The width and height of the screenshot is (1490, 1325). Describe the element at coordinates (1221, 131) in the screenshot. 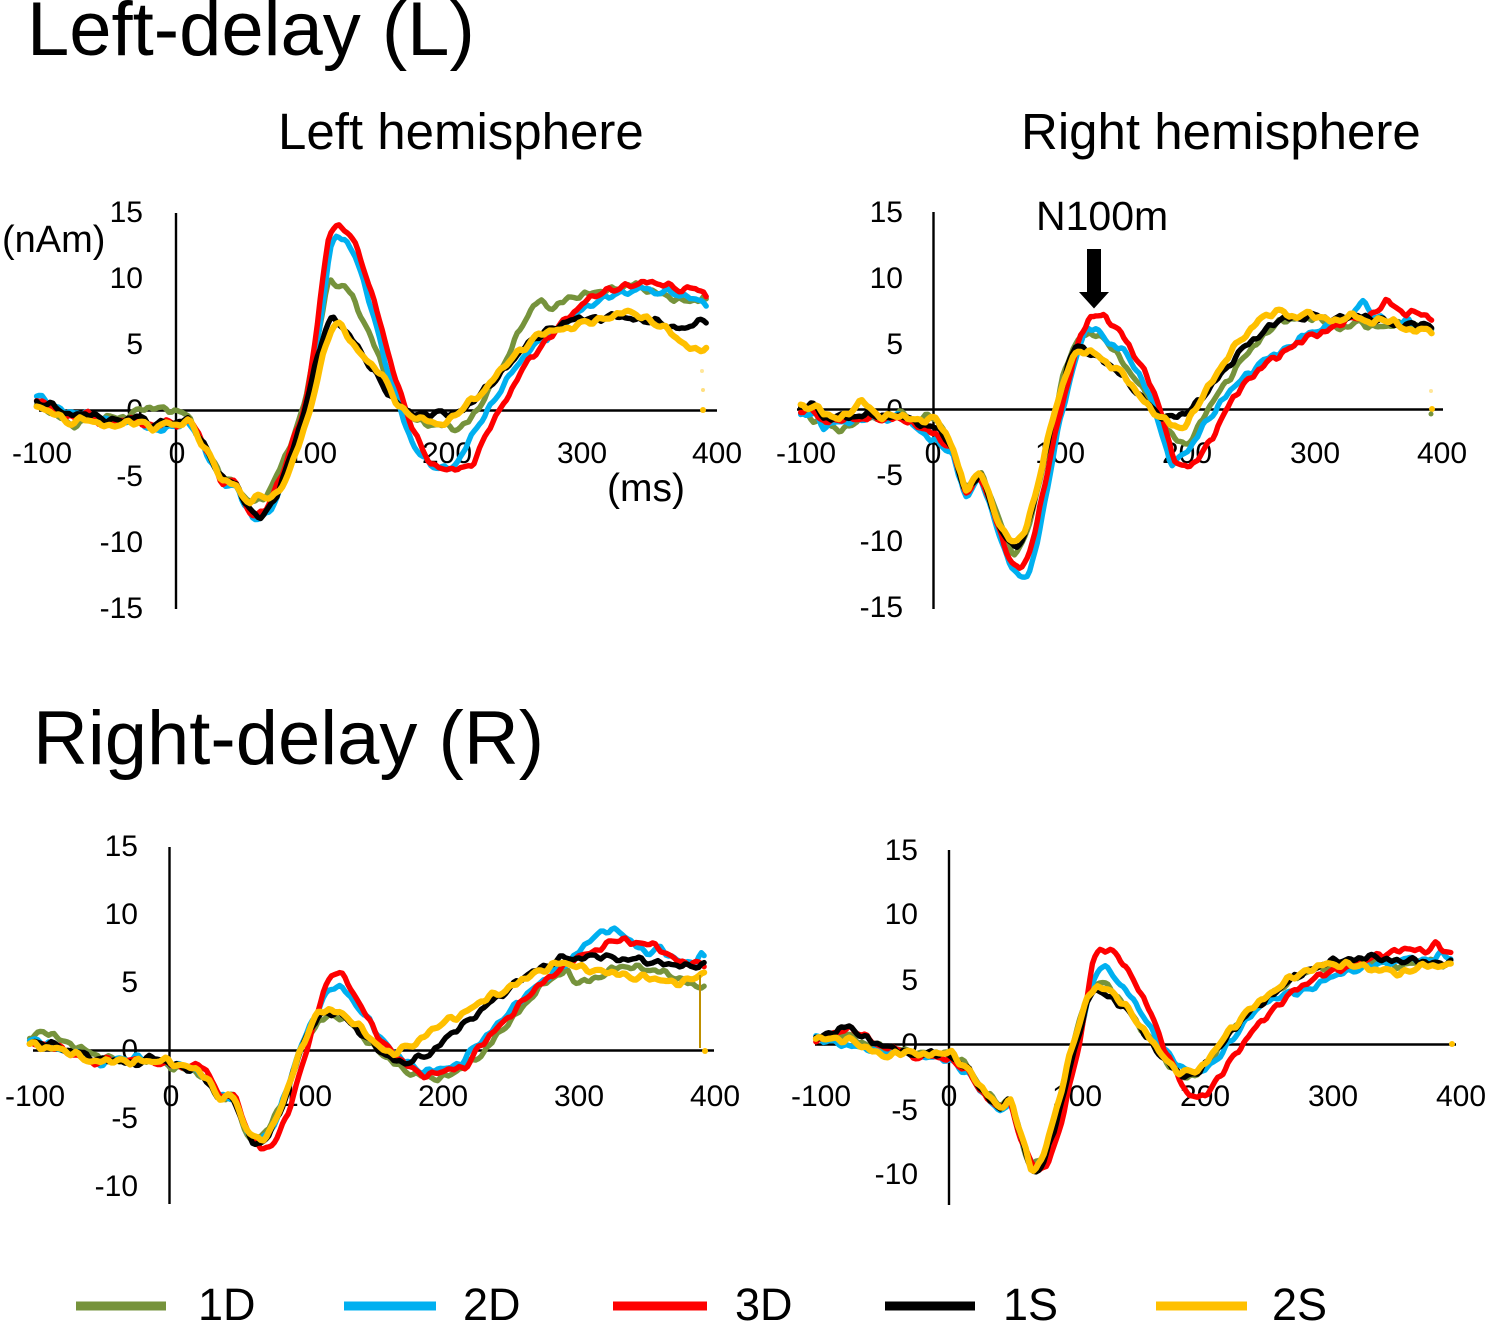

I see `svg-text: Right hemisphere` at that location.